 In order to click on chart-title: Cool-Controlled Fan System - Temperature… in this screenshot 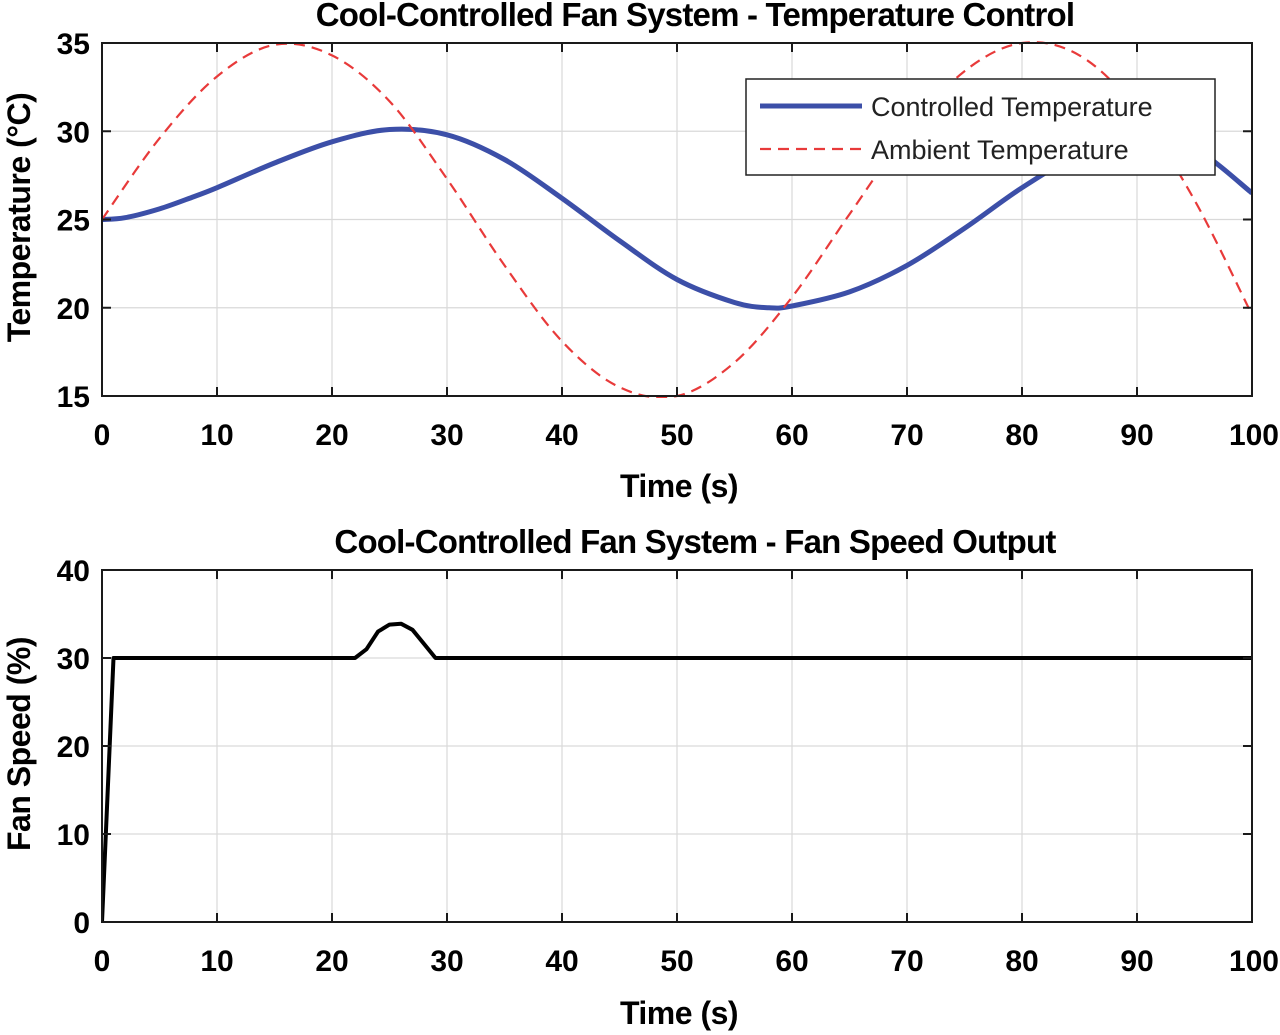, I will do `click(695, 16)`.